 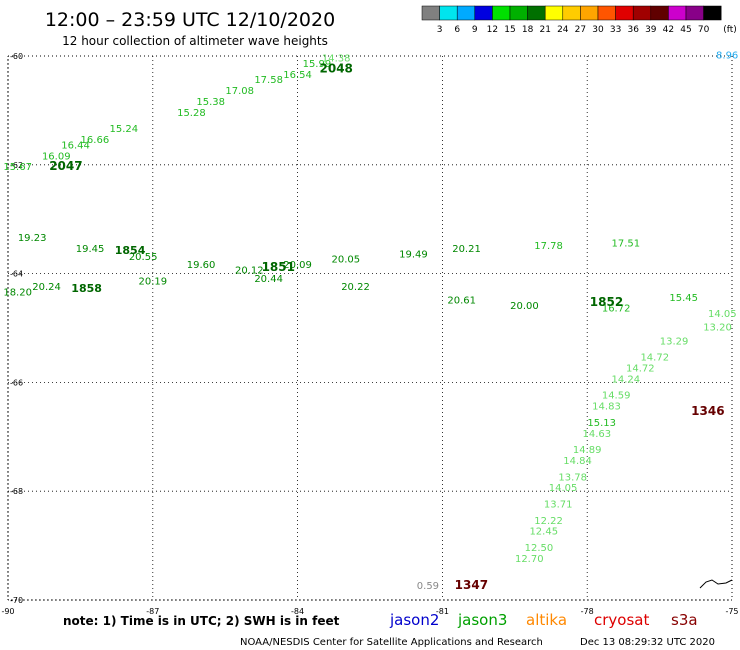 What do you see at coordinates (716, 584) in the screenshot?
I see `coastline` at bounding box center [716, 584].